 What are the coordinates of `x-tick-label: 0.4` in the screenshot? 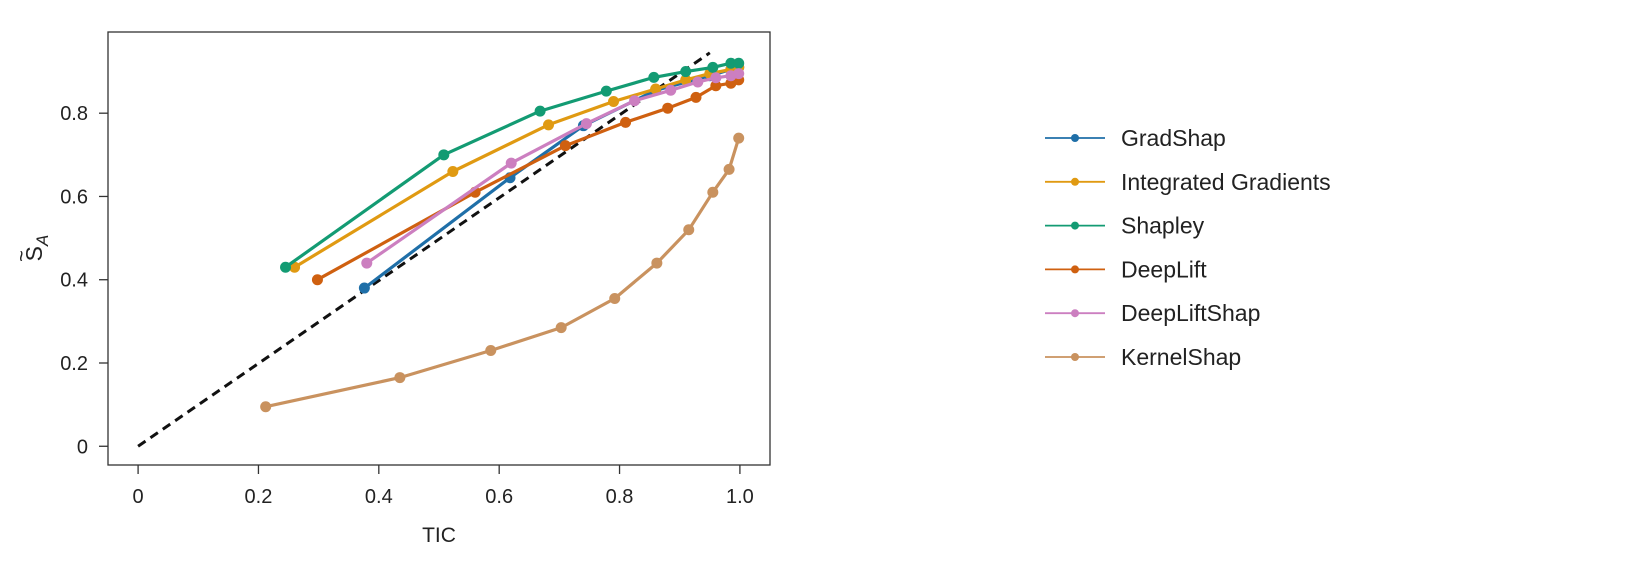 It's located at (379, 497).